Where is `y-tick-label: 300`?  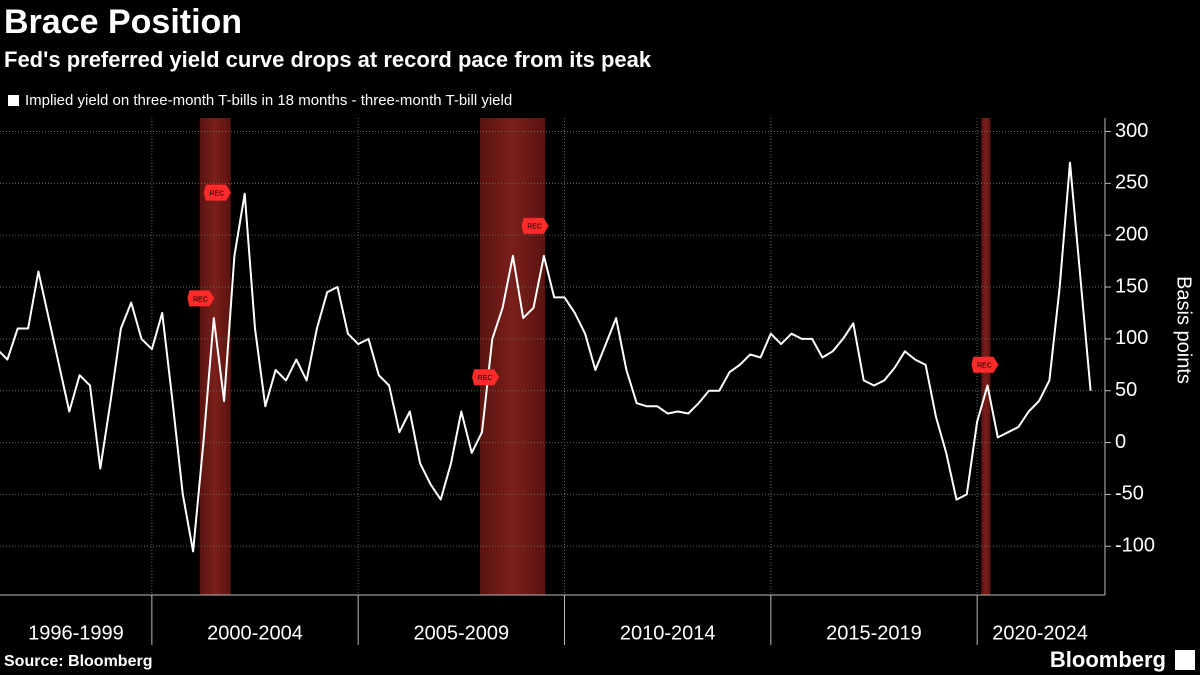 y-tick-label: 300 is located at coordinates (1131, 131).